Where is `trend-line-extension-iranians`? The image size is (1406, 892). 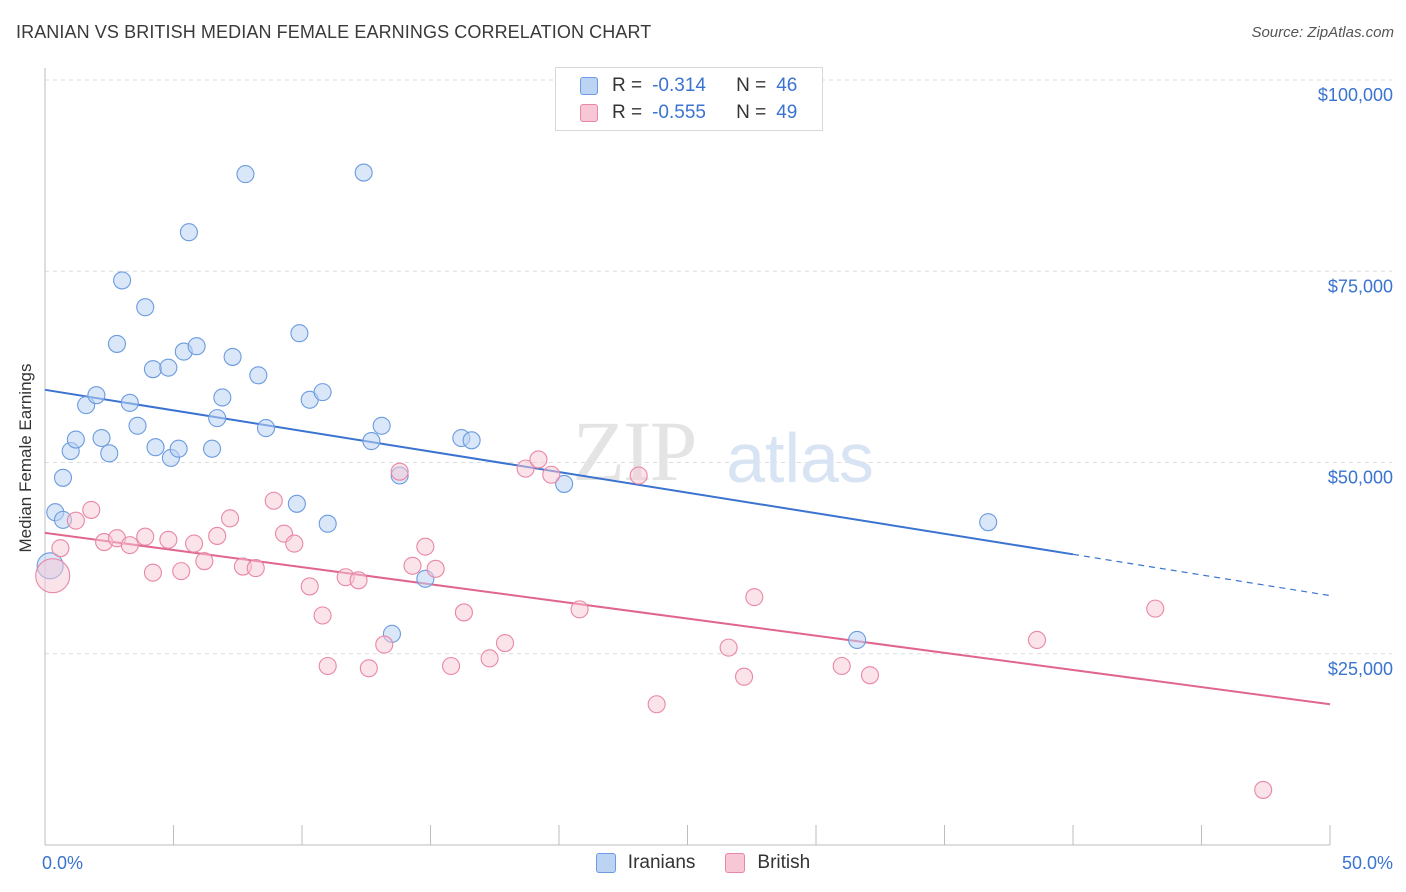 trend-line-extension-iranians is located at coordinates (1201, 575).